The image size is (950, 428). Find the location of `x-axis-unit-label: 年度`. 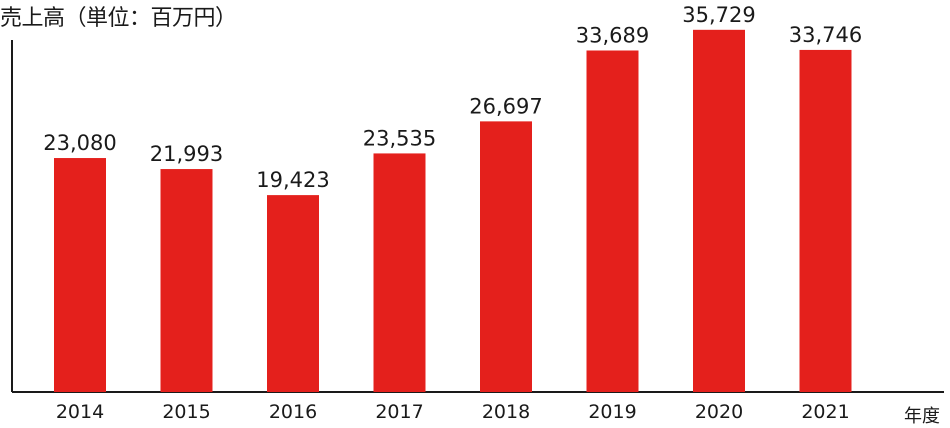

x-axis-unit-label: 年度 is located at coordinates (922, 416).